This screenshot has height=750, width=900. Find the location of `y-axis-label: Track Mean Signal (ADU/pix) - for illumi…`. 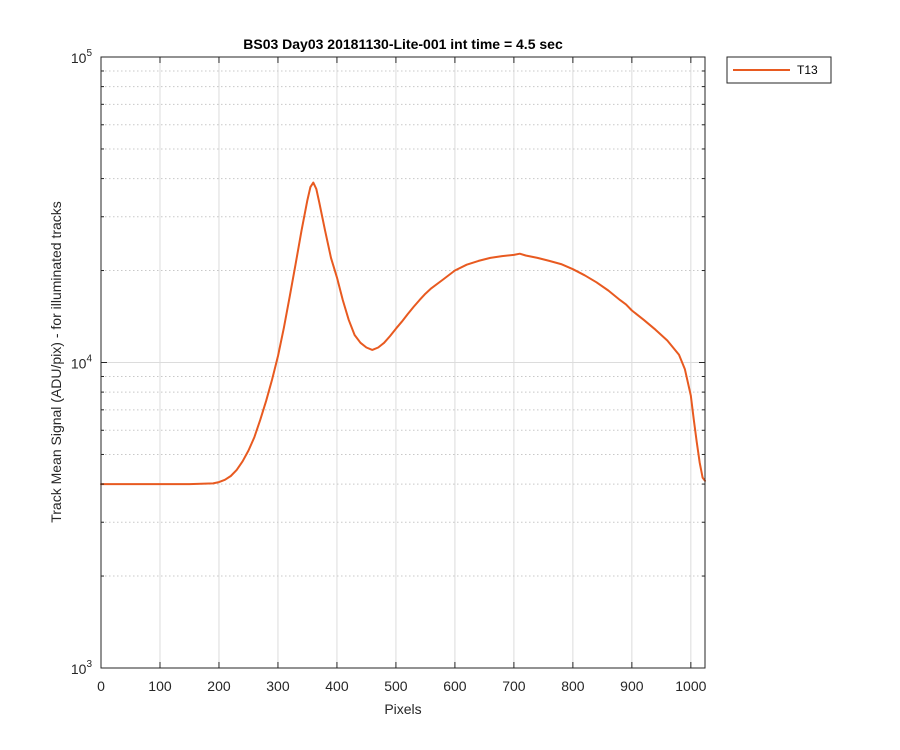

y-axis-label: Track Mean Signal (ADU/pix) - for illumi… is located at coordinates (56, 362).